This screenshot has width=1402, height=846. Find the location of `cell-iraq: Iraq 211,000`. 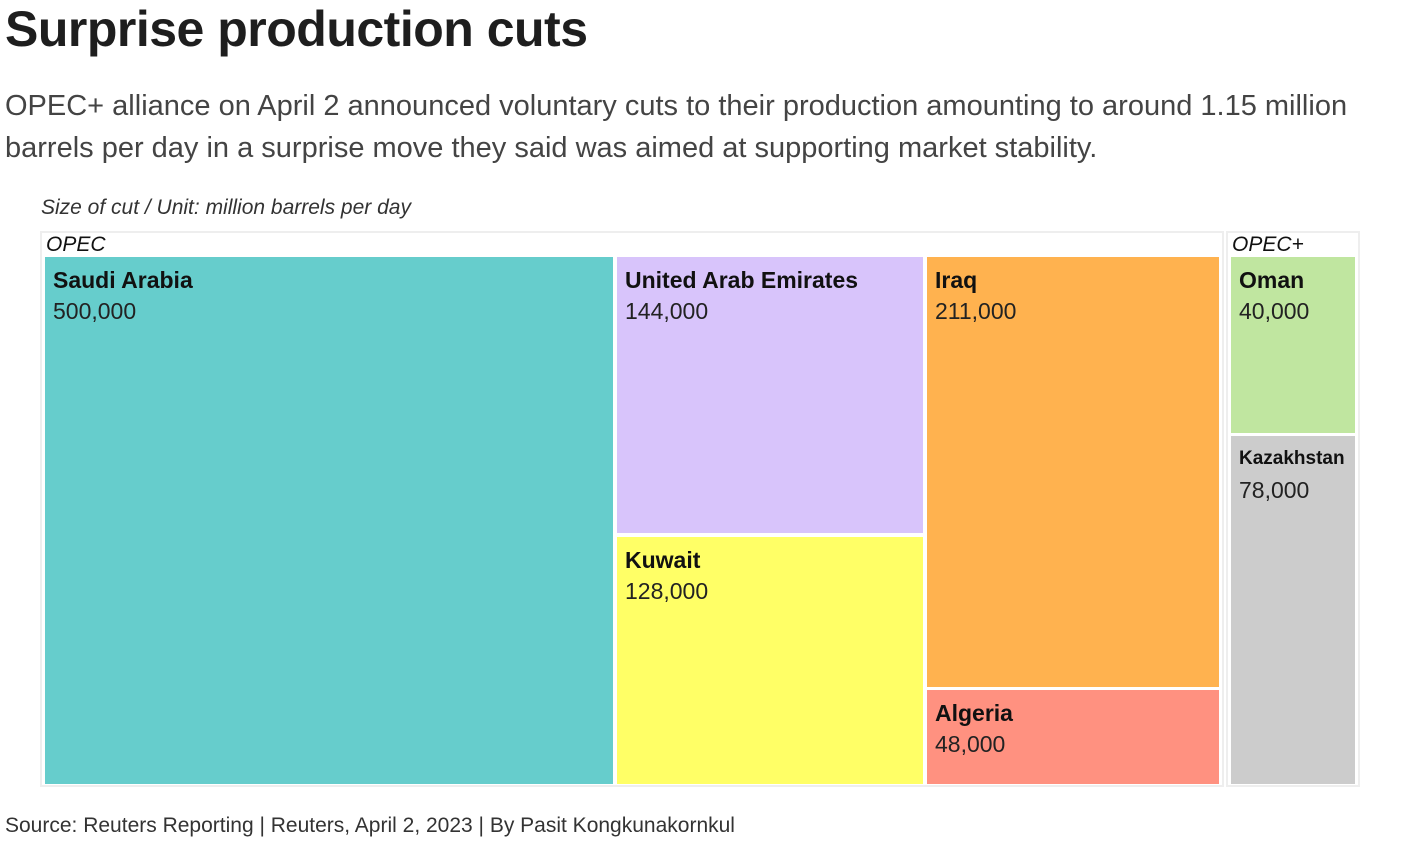

cell-iraq: Iraq 211,000 is located at coordinates (1073, 472).